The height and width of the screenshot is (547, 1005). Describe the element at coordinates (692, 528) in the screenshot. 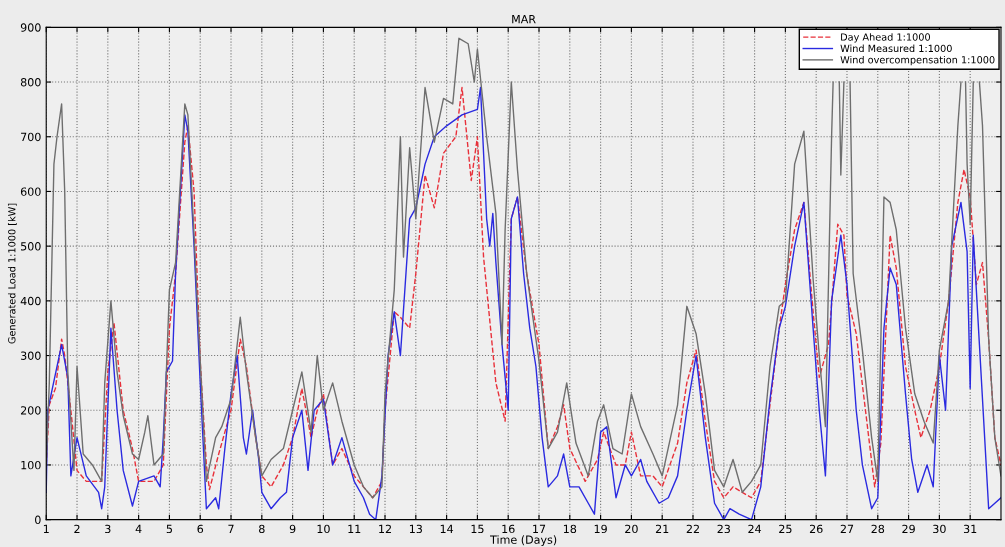

I see `x-tick-label: 22` at that location.